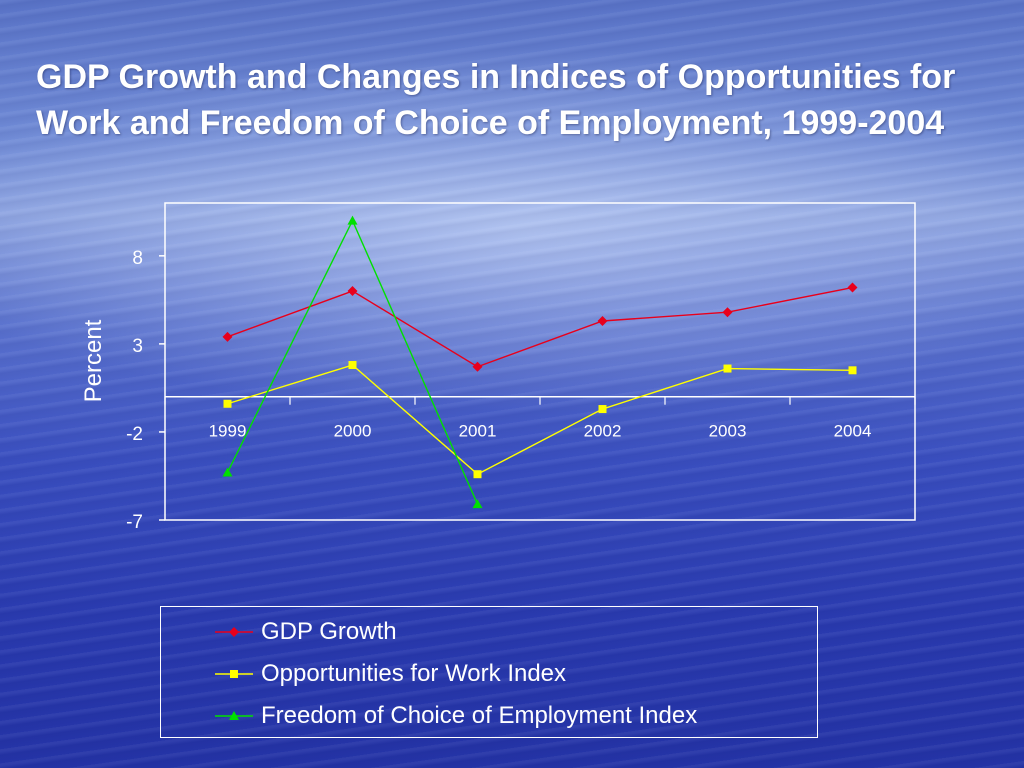  I want to click on legend-item-gdp-growth: GDP Growth, so click(306, 632).